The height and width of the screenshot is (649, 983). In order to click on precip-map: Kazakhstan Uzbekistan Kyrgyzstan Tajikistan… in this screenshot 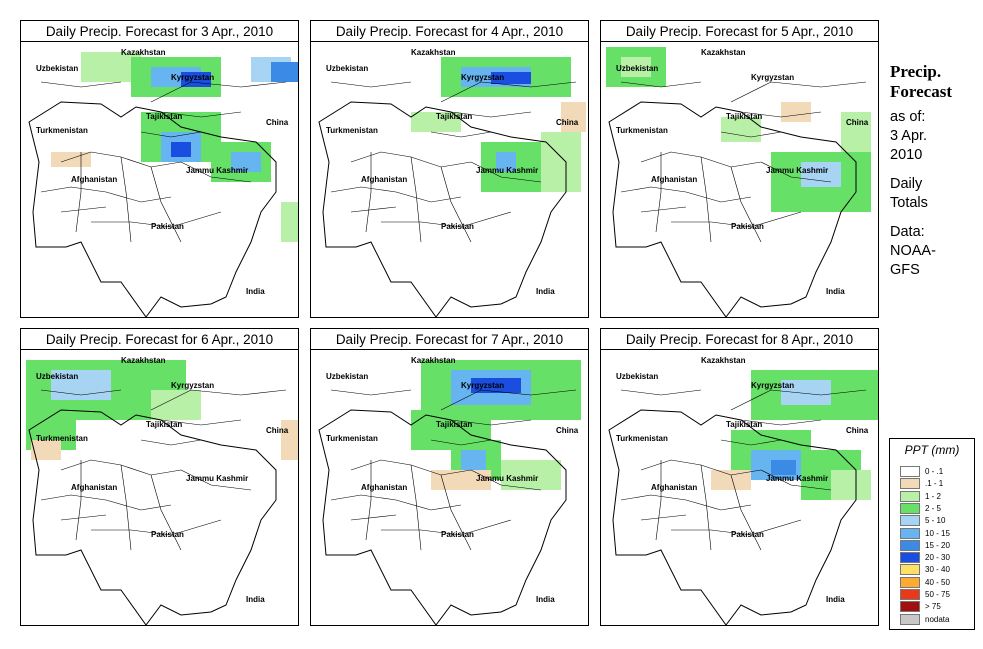, I will do `click(739, 180)`.